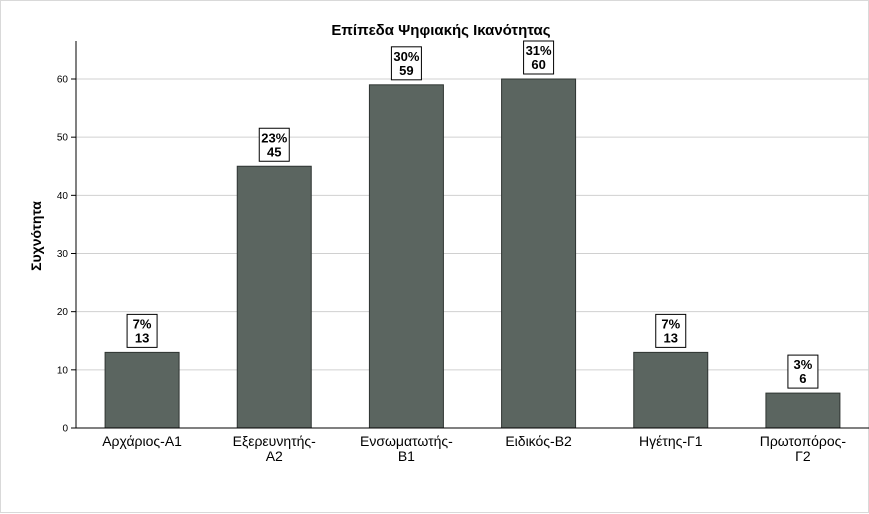  Describe the element at coordinates (63, 138) in the screenshot. I see `y-tick-label: 50` at that location.